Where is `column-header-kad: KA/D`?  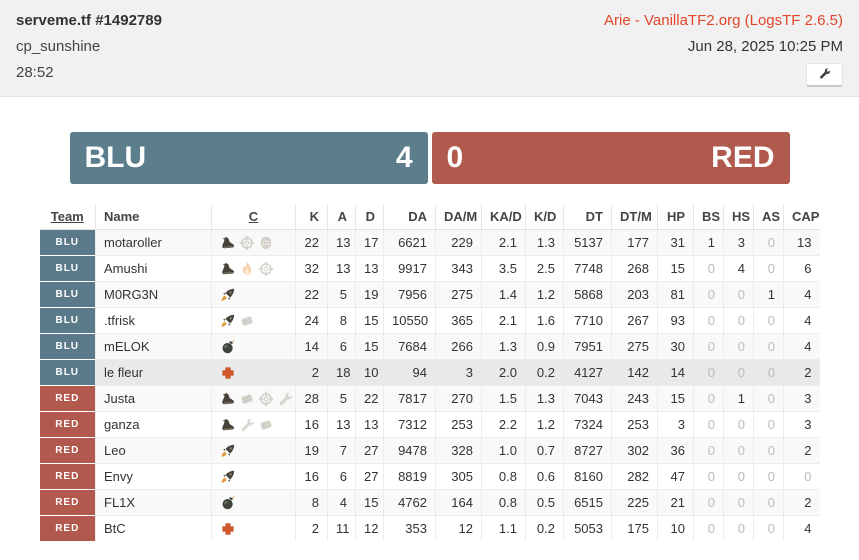 column-header-kad: KA/D is located at coordinates (503, 217).